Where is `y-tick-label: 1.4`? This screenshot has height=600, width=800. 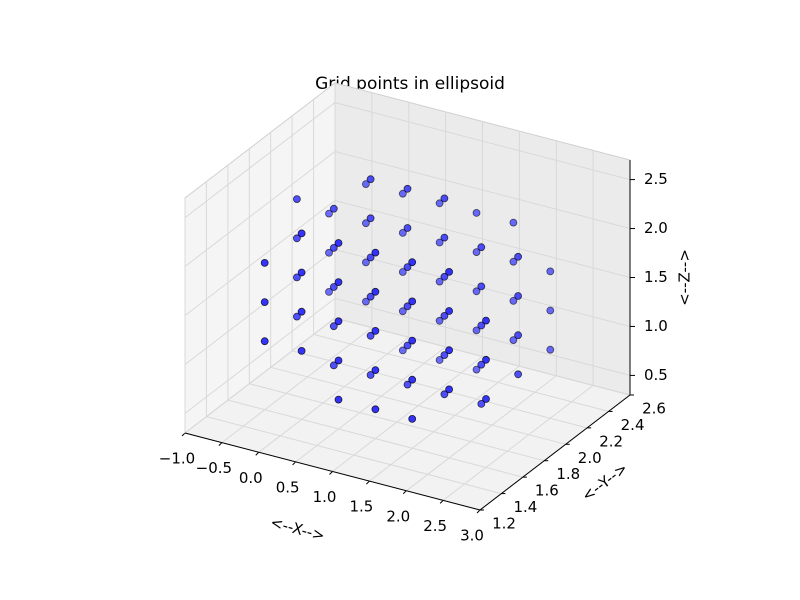
y-tick-label: 1.4 is located at coordinates (525, 507).